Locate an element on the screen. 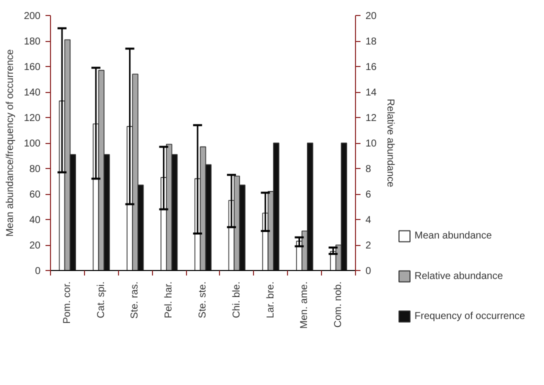 The image size is (544, 385). legend-label: Frequency of occurrence is located at coordinates (470, 316).